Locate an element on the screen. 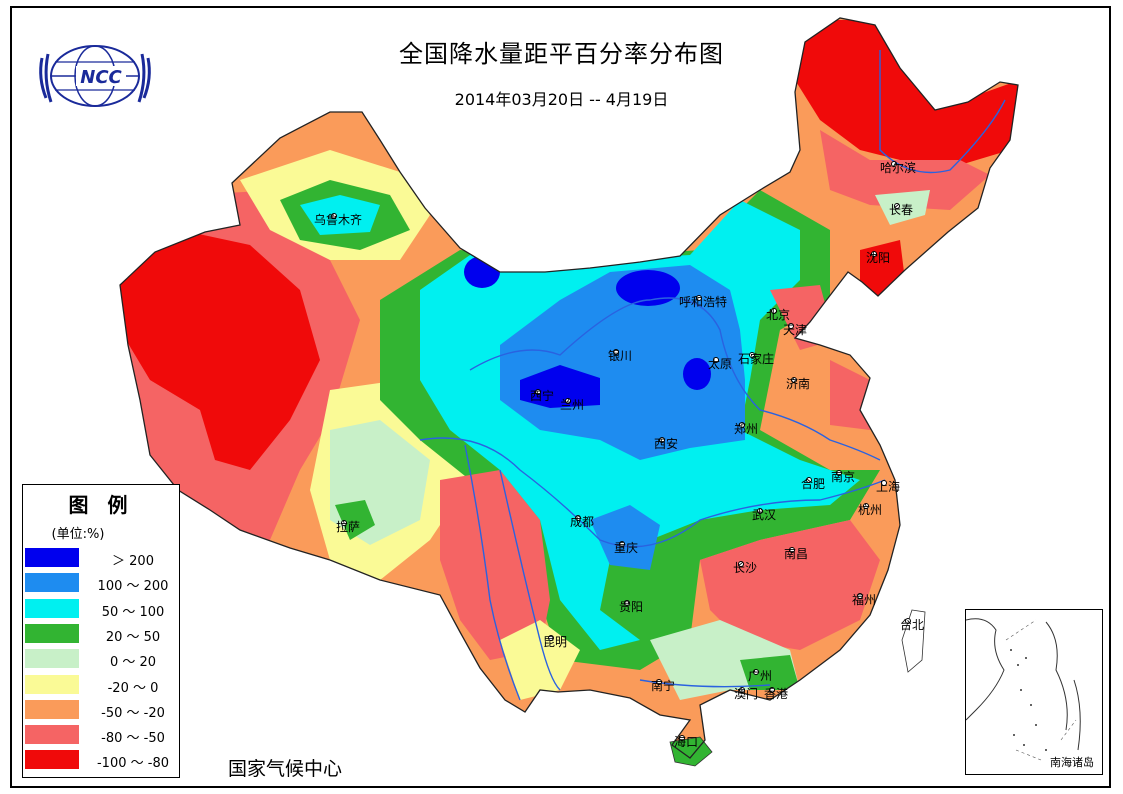 The width and height of the screenshot is (1123, 794). legend-label: -50 ～ -20 is located at coordinates (133, 713).